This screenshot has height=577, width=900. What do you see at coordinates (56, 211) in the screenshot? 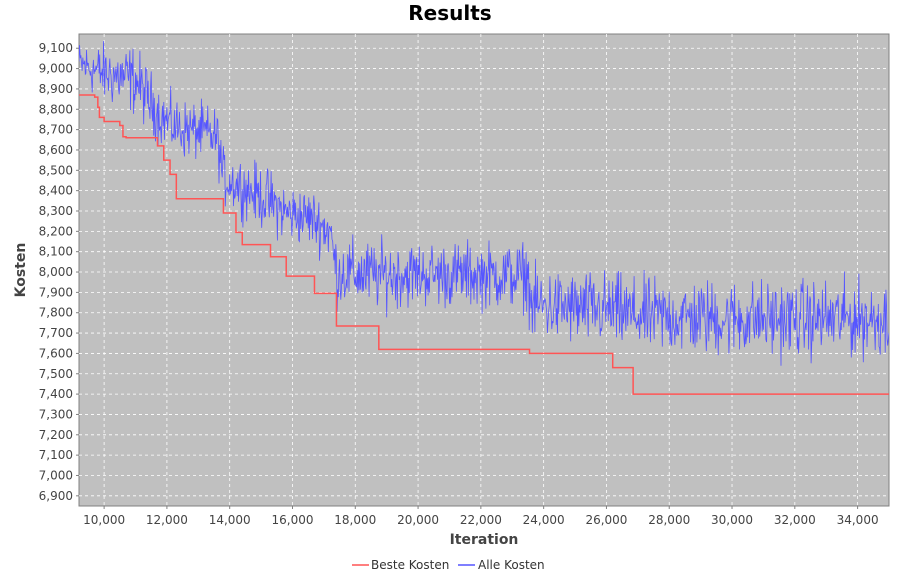
I see `y-tick-label: 8,300` at bounding box center [56, 211].